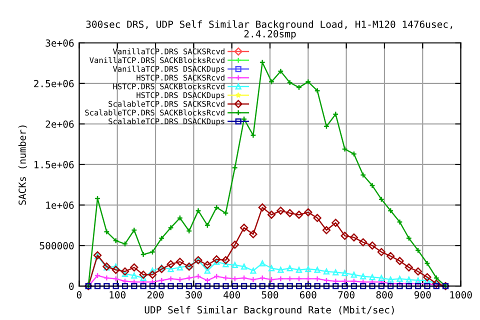 The image size is (480, 320). Describe the element at coordinates (54, 84) in the screenshot. I see `y-tick-label: 2.5e+06` at that location.